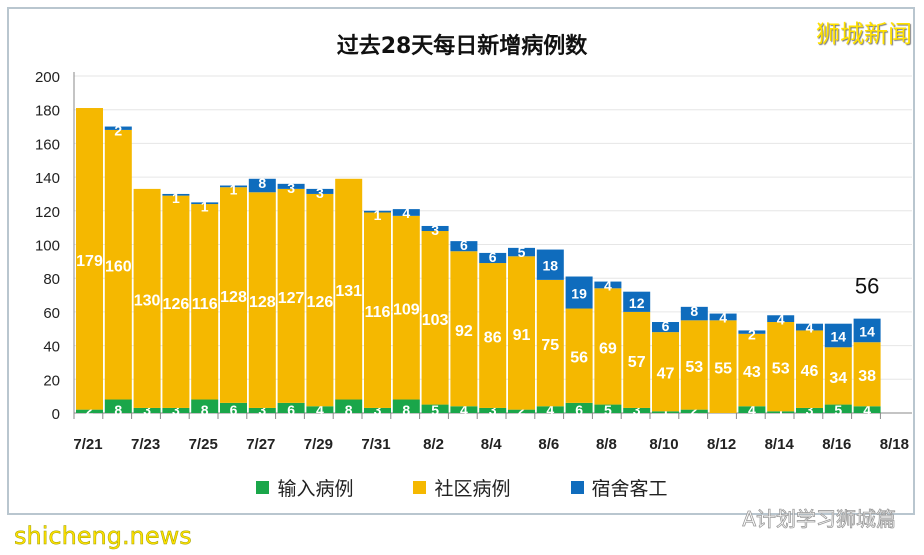  What do you see at coordinates (867, 331) in the screenshot?
I see `data-label: 14` at bounding box center [867, 331].